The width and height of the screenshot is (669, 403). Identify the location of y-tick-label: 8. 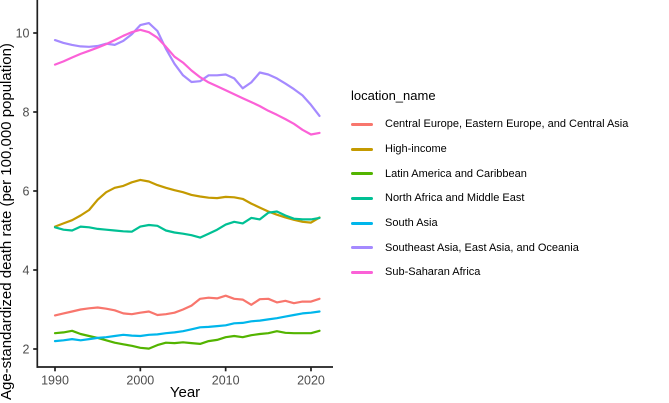
(26, 112).